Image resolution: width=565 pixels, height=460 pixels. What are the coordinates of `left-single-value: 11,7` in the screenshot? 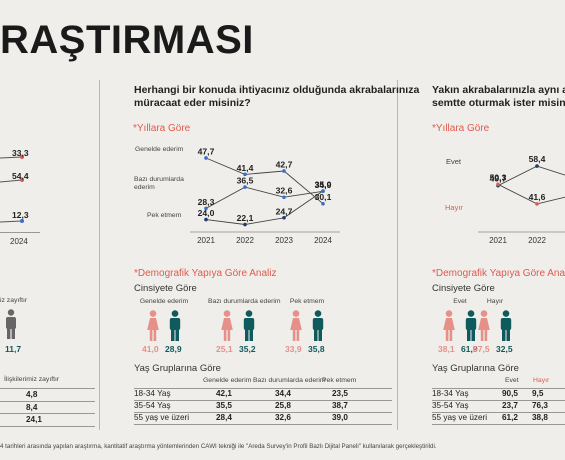 It's located at (13, 349).